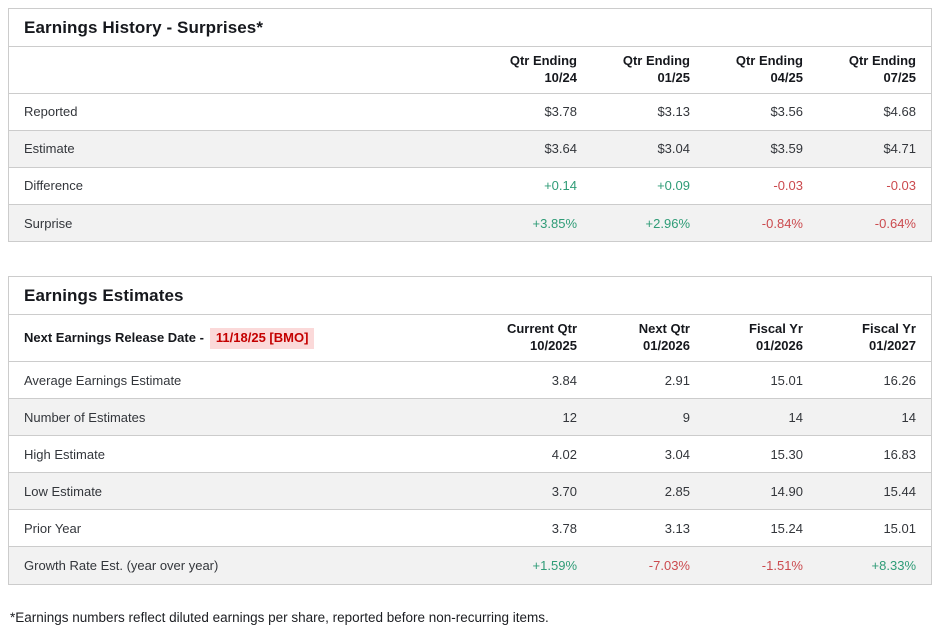  I want to click on cell-value: +3.85%, so click(535, 222).